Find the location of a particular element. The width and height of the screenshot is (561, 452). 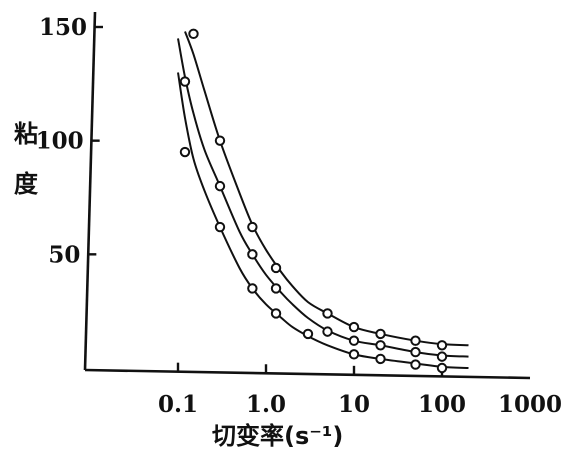

y-axis-label: 粘度 is located at coordinates (26, 159).